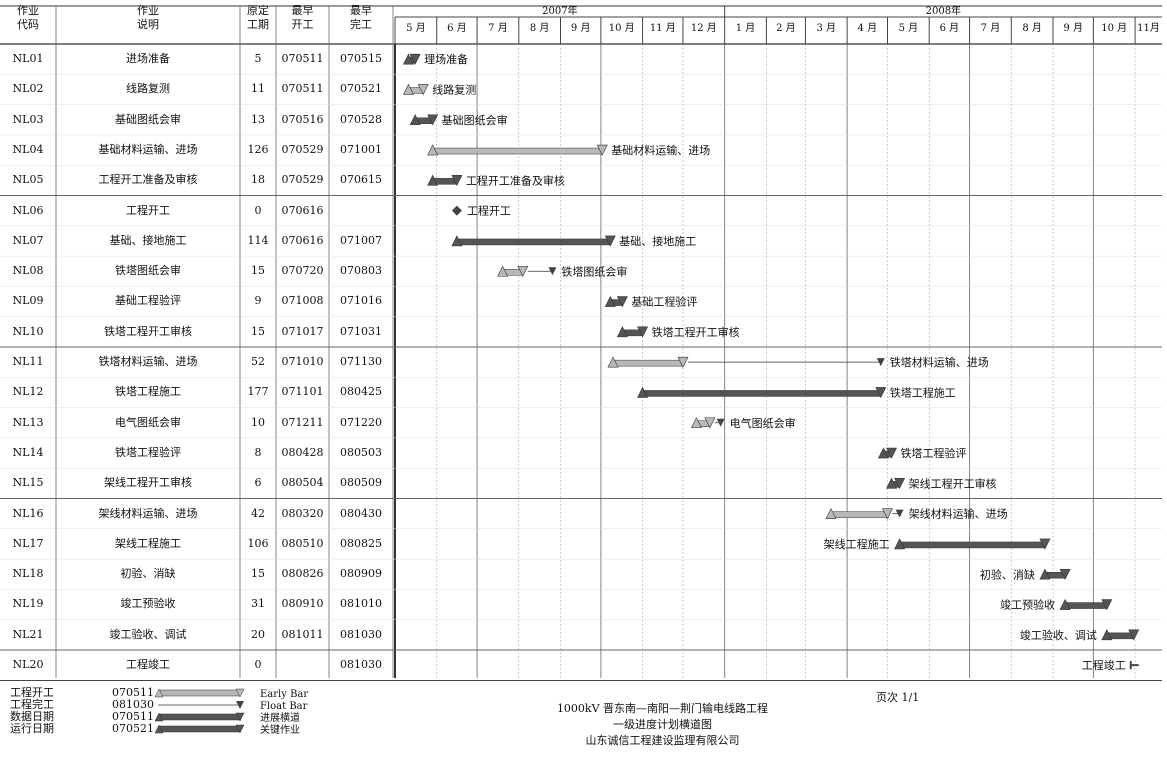 The height and width of the screenshot is (760, 1167). I want to click on table-row: NL12 铁塔工程施工 177 071101 080425, so click(196, 392).